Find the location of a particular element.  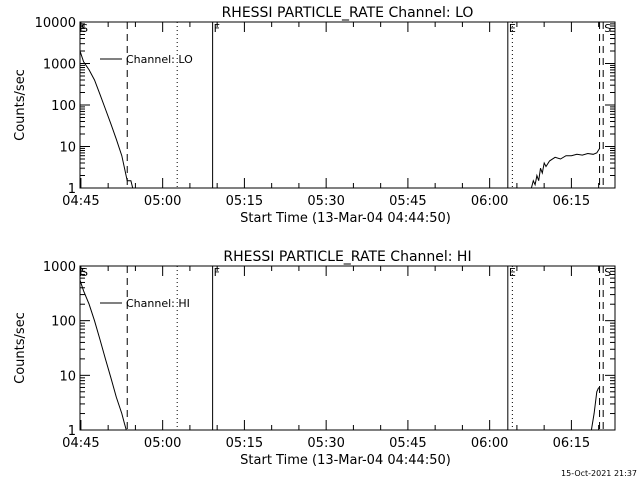

lo-x-tick-label: 06:15 is located at coordinates (571, 201).